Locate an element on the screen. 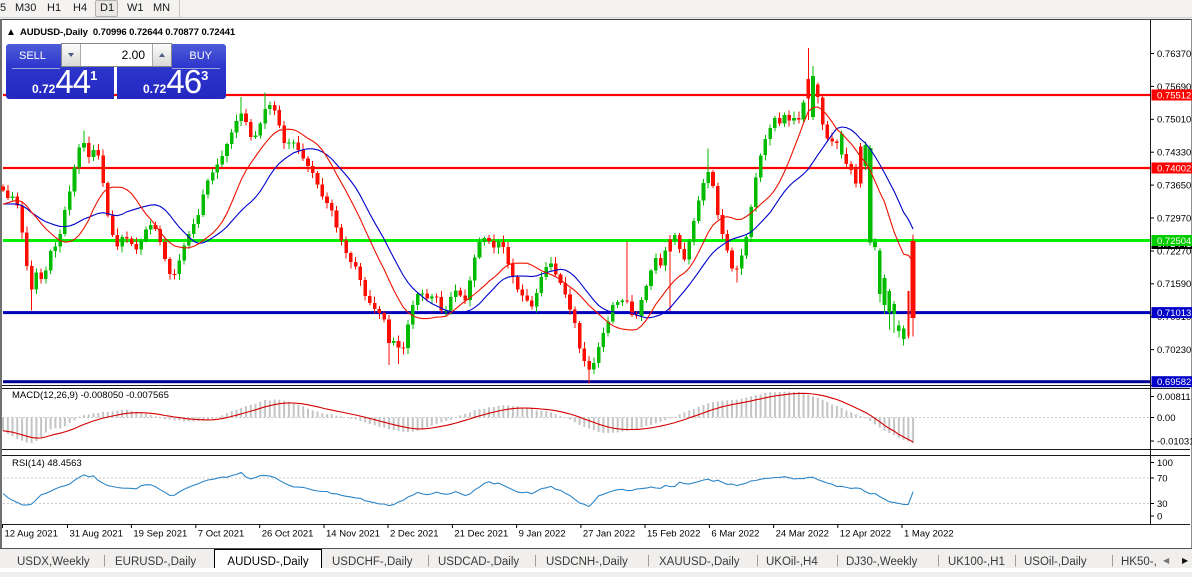 The width and height of the screenshot is (1192, 577). svg-text: 0.75512 is located at coordinates (1174, 95).